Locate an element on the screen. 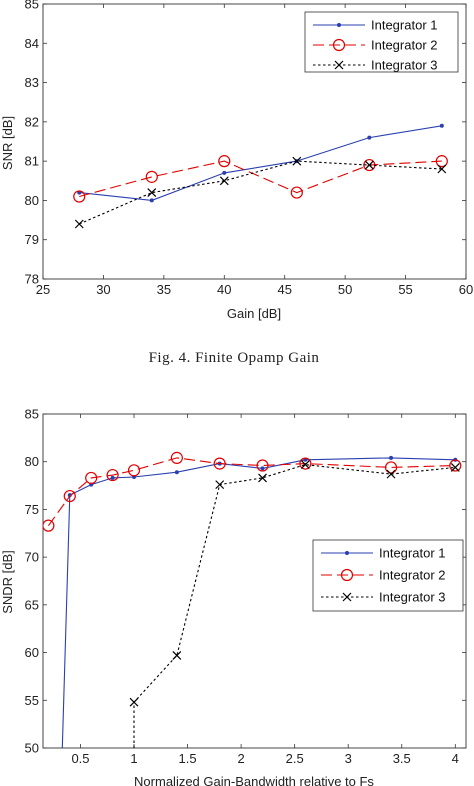 The width and height of the screenshot is (474, 786). chart2-legend: Integrator 1 Integrator 2 Integrator 3 is located at coordinates (388, 575).